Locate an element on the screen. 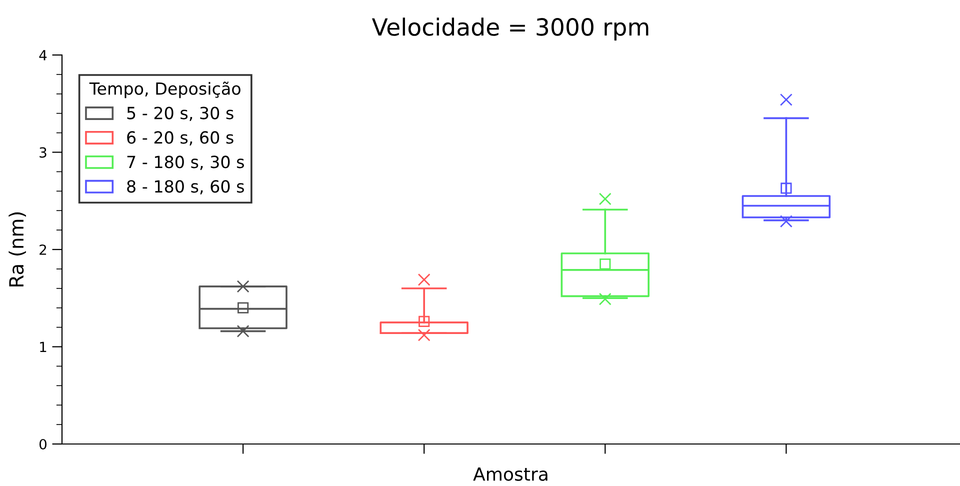  legend-label: 5 - 20 s, 30 s is located at coordinates (180, 114).